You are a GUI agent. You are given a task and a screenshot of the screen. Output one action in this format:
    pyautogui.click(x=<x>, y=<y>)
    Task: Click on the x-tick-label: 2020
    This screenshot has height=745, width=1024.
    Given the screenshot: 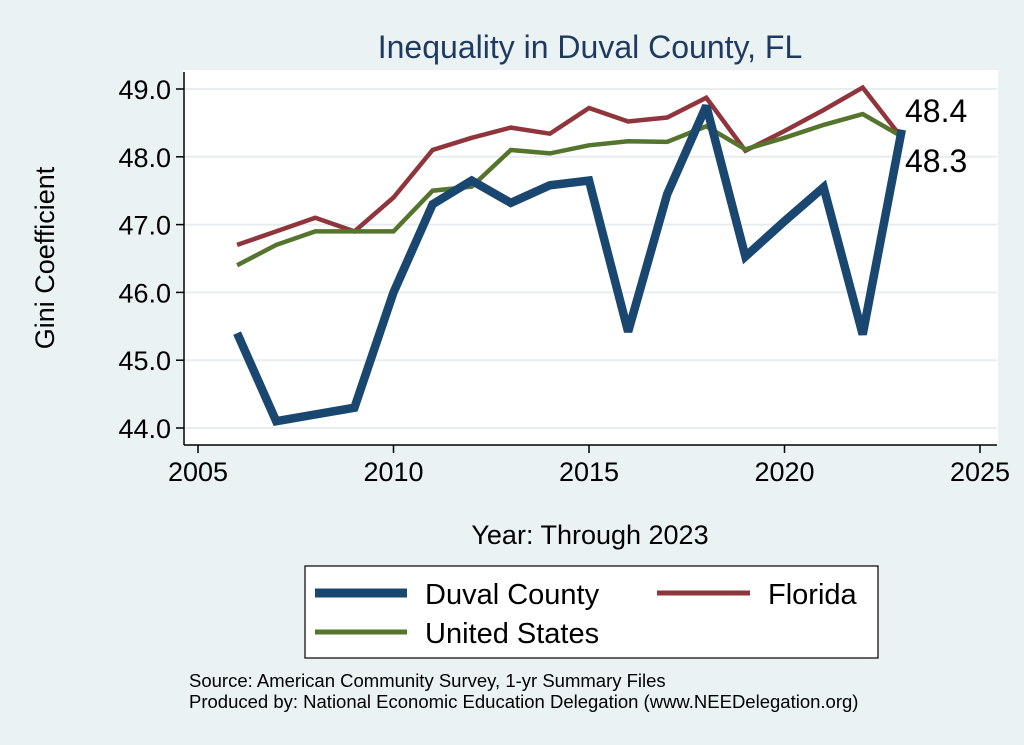 What is the action you would take?
    pyautogui.click(x=784, y=472)
    